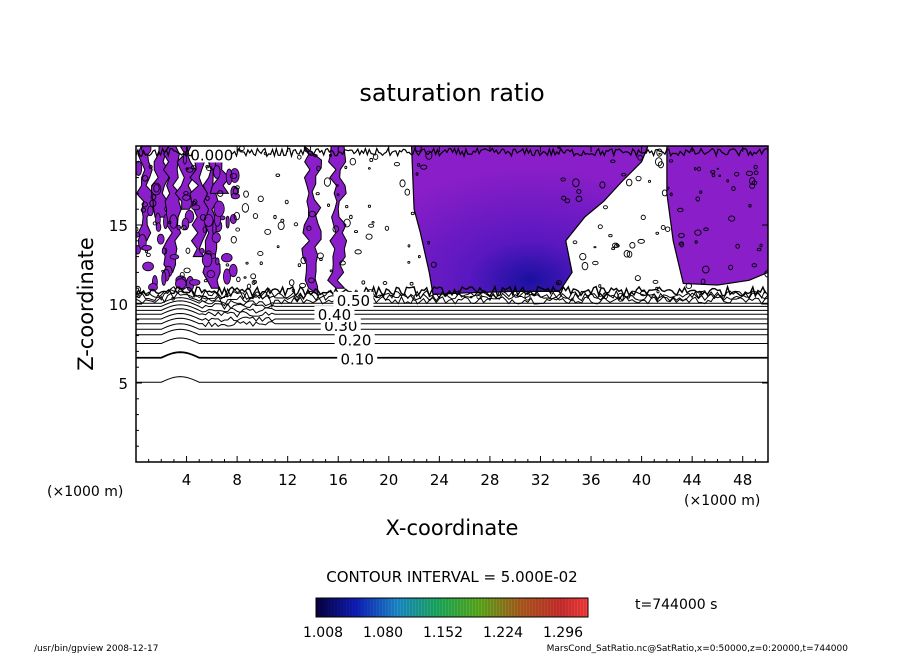 This screenshot has height=654, width=904. Describe the element at coordinates (529, 221) in the screenshot. I see `central-cloud-region` at that location.